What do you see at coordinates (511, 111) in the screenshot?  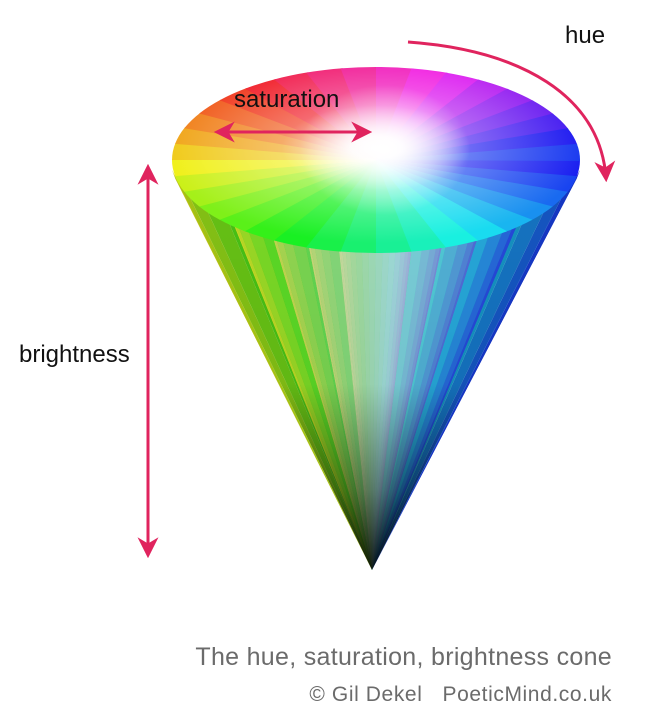 I see `hue-arrow` at bounding box center [511, 111].